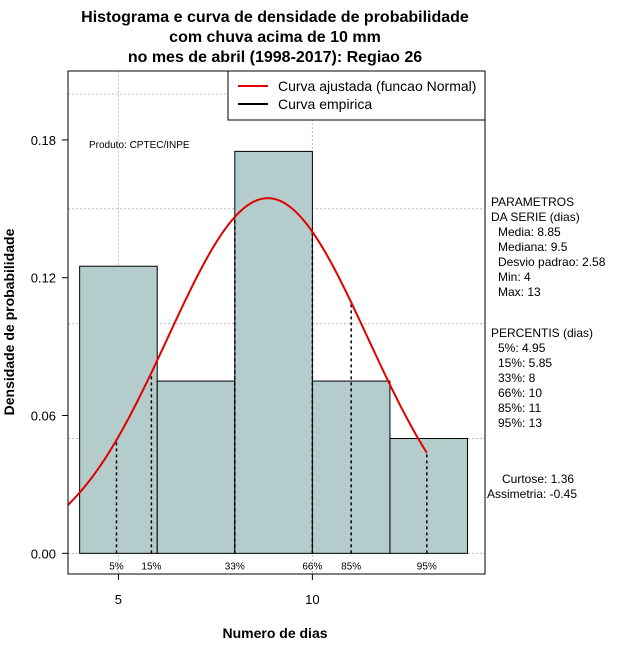  Describe the element at coordinates (517, 378) in the screenshot. I see `percentis-line-33: 33%: 8` at that location.